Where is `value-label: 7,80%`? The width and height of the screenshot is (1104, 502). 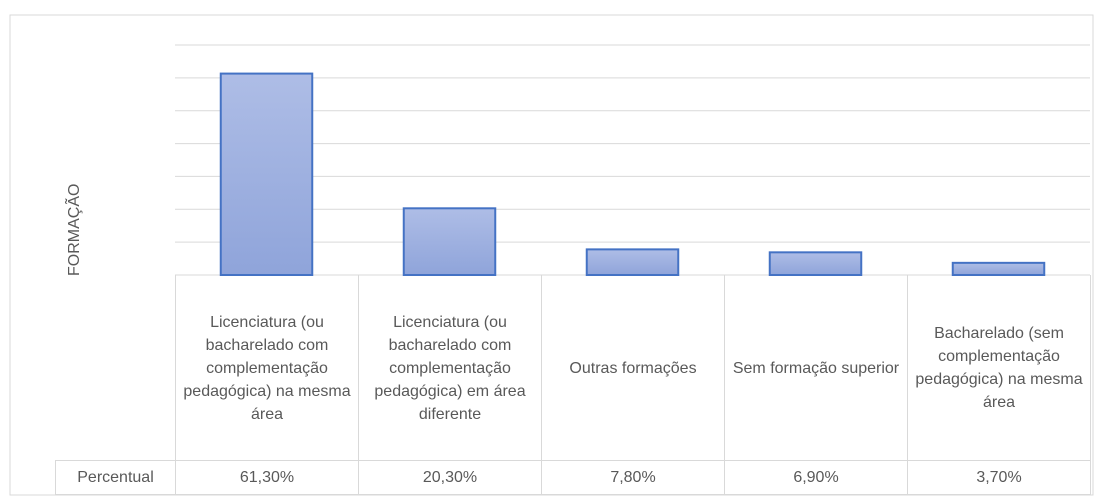
value-label: 7,80% is located at coordinates (633, 477).